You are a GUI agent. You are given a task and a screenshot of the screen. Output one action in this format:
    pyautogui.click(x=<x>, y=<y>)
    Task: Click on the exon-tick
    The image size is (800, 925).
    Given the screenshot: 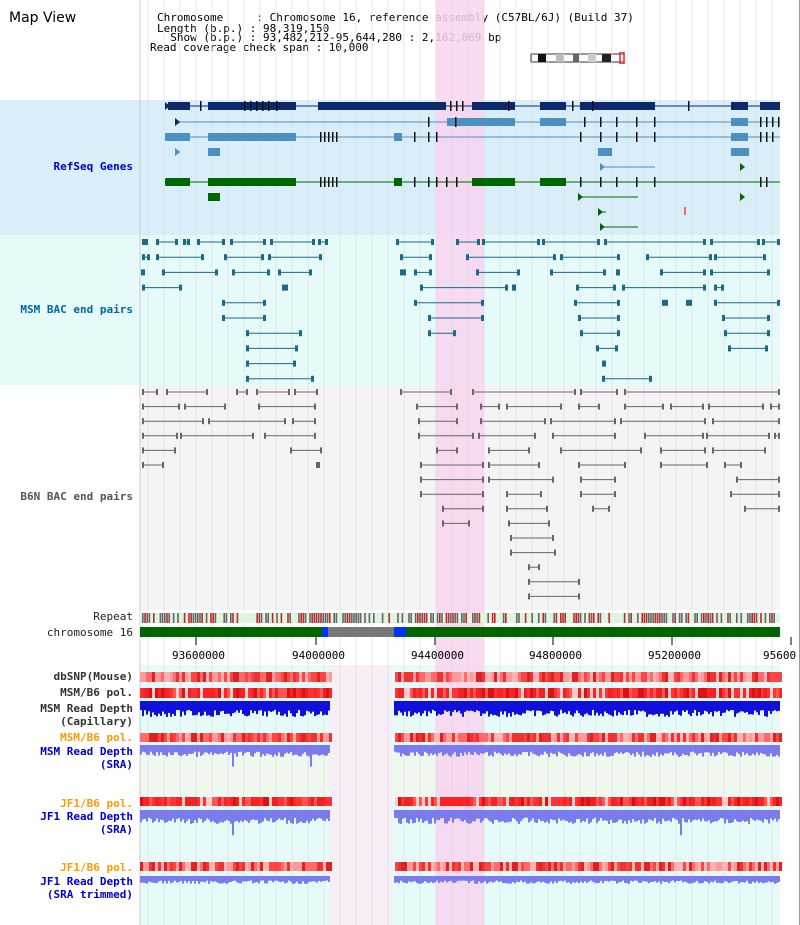 What is the action you would take?
    pyautogui.click(x=321, y=182)
    